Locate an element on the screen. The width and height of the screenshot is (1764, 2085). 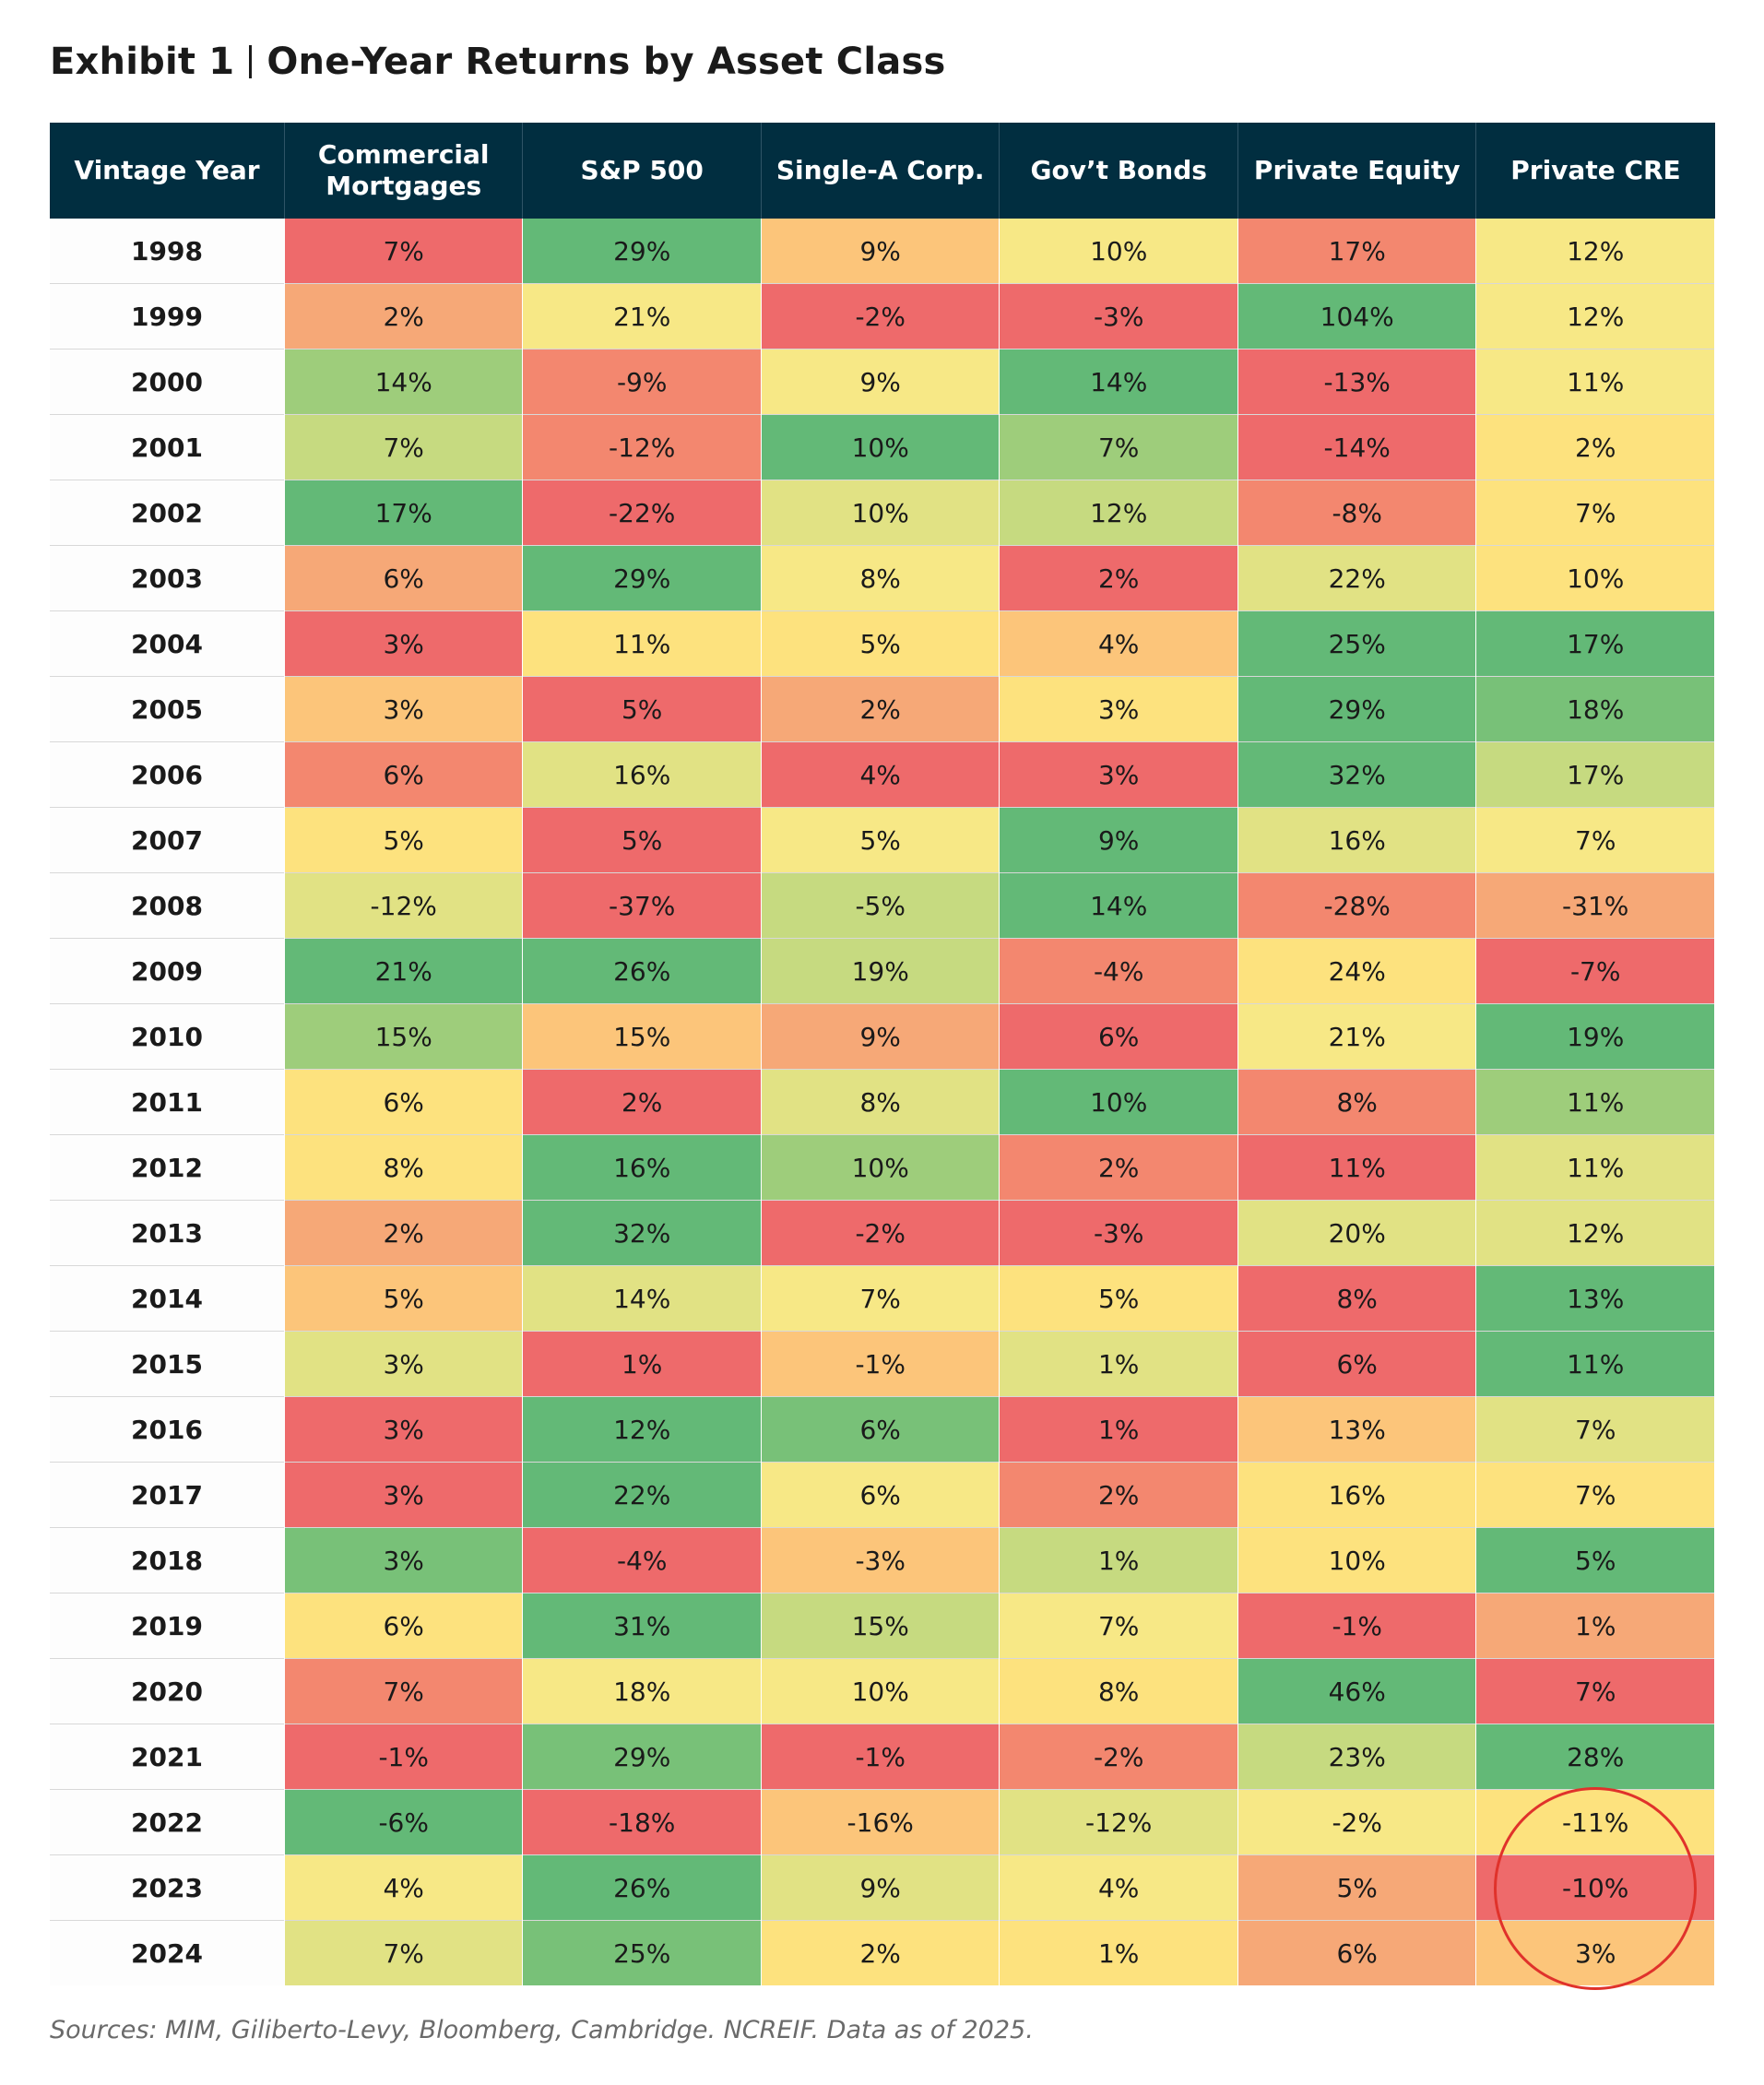
value-cell-private-equity: -14% is located at coordinates (1357, 447).